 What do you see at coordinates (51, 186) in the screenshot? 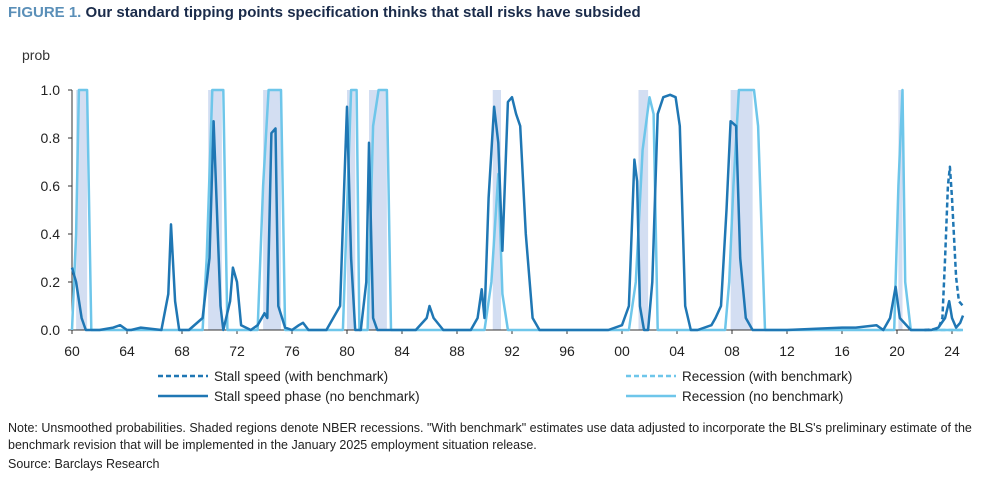
I see `y-tick-label-3: 0.6` at bounding box center [51, 186].